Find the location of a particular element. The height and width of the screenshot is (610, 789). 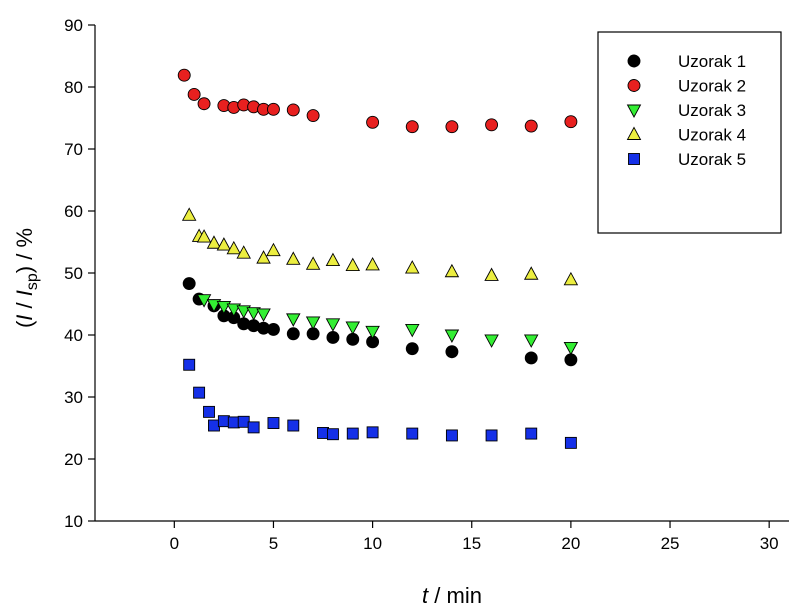

legend-item: Uzorak 5 is located at coordinates (687, 159).